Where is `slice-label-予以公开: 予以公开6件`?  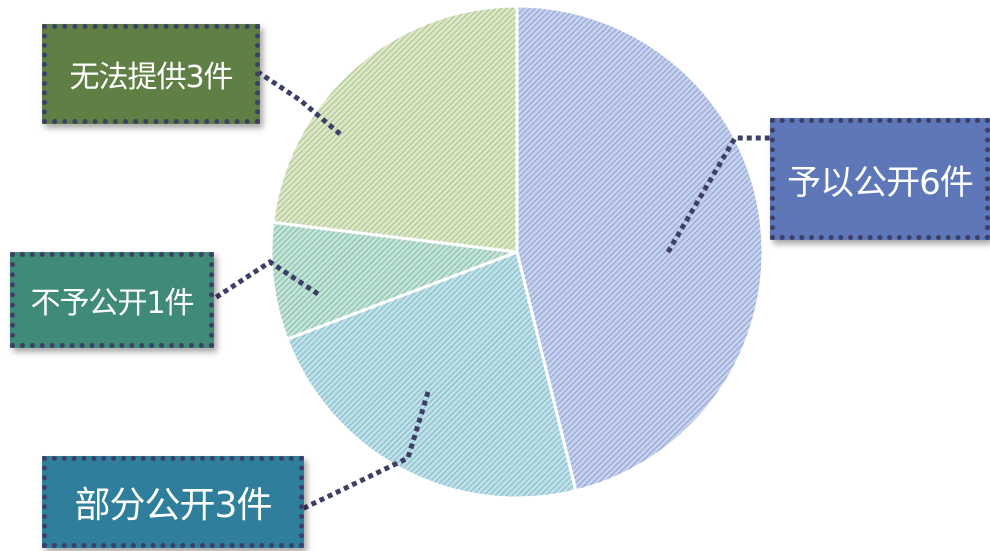 slice-label-予以公开: 予以公开6件 is located at coordinates (880, 179).